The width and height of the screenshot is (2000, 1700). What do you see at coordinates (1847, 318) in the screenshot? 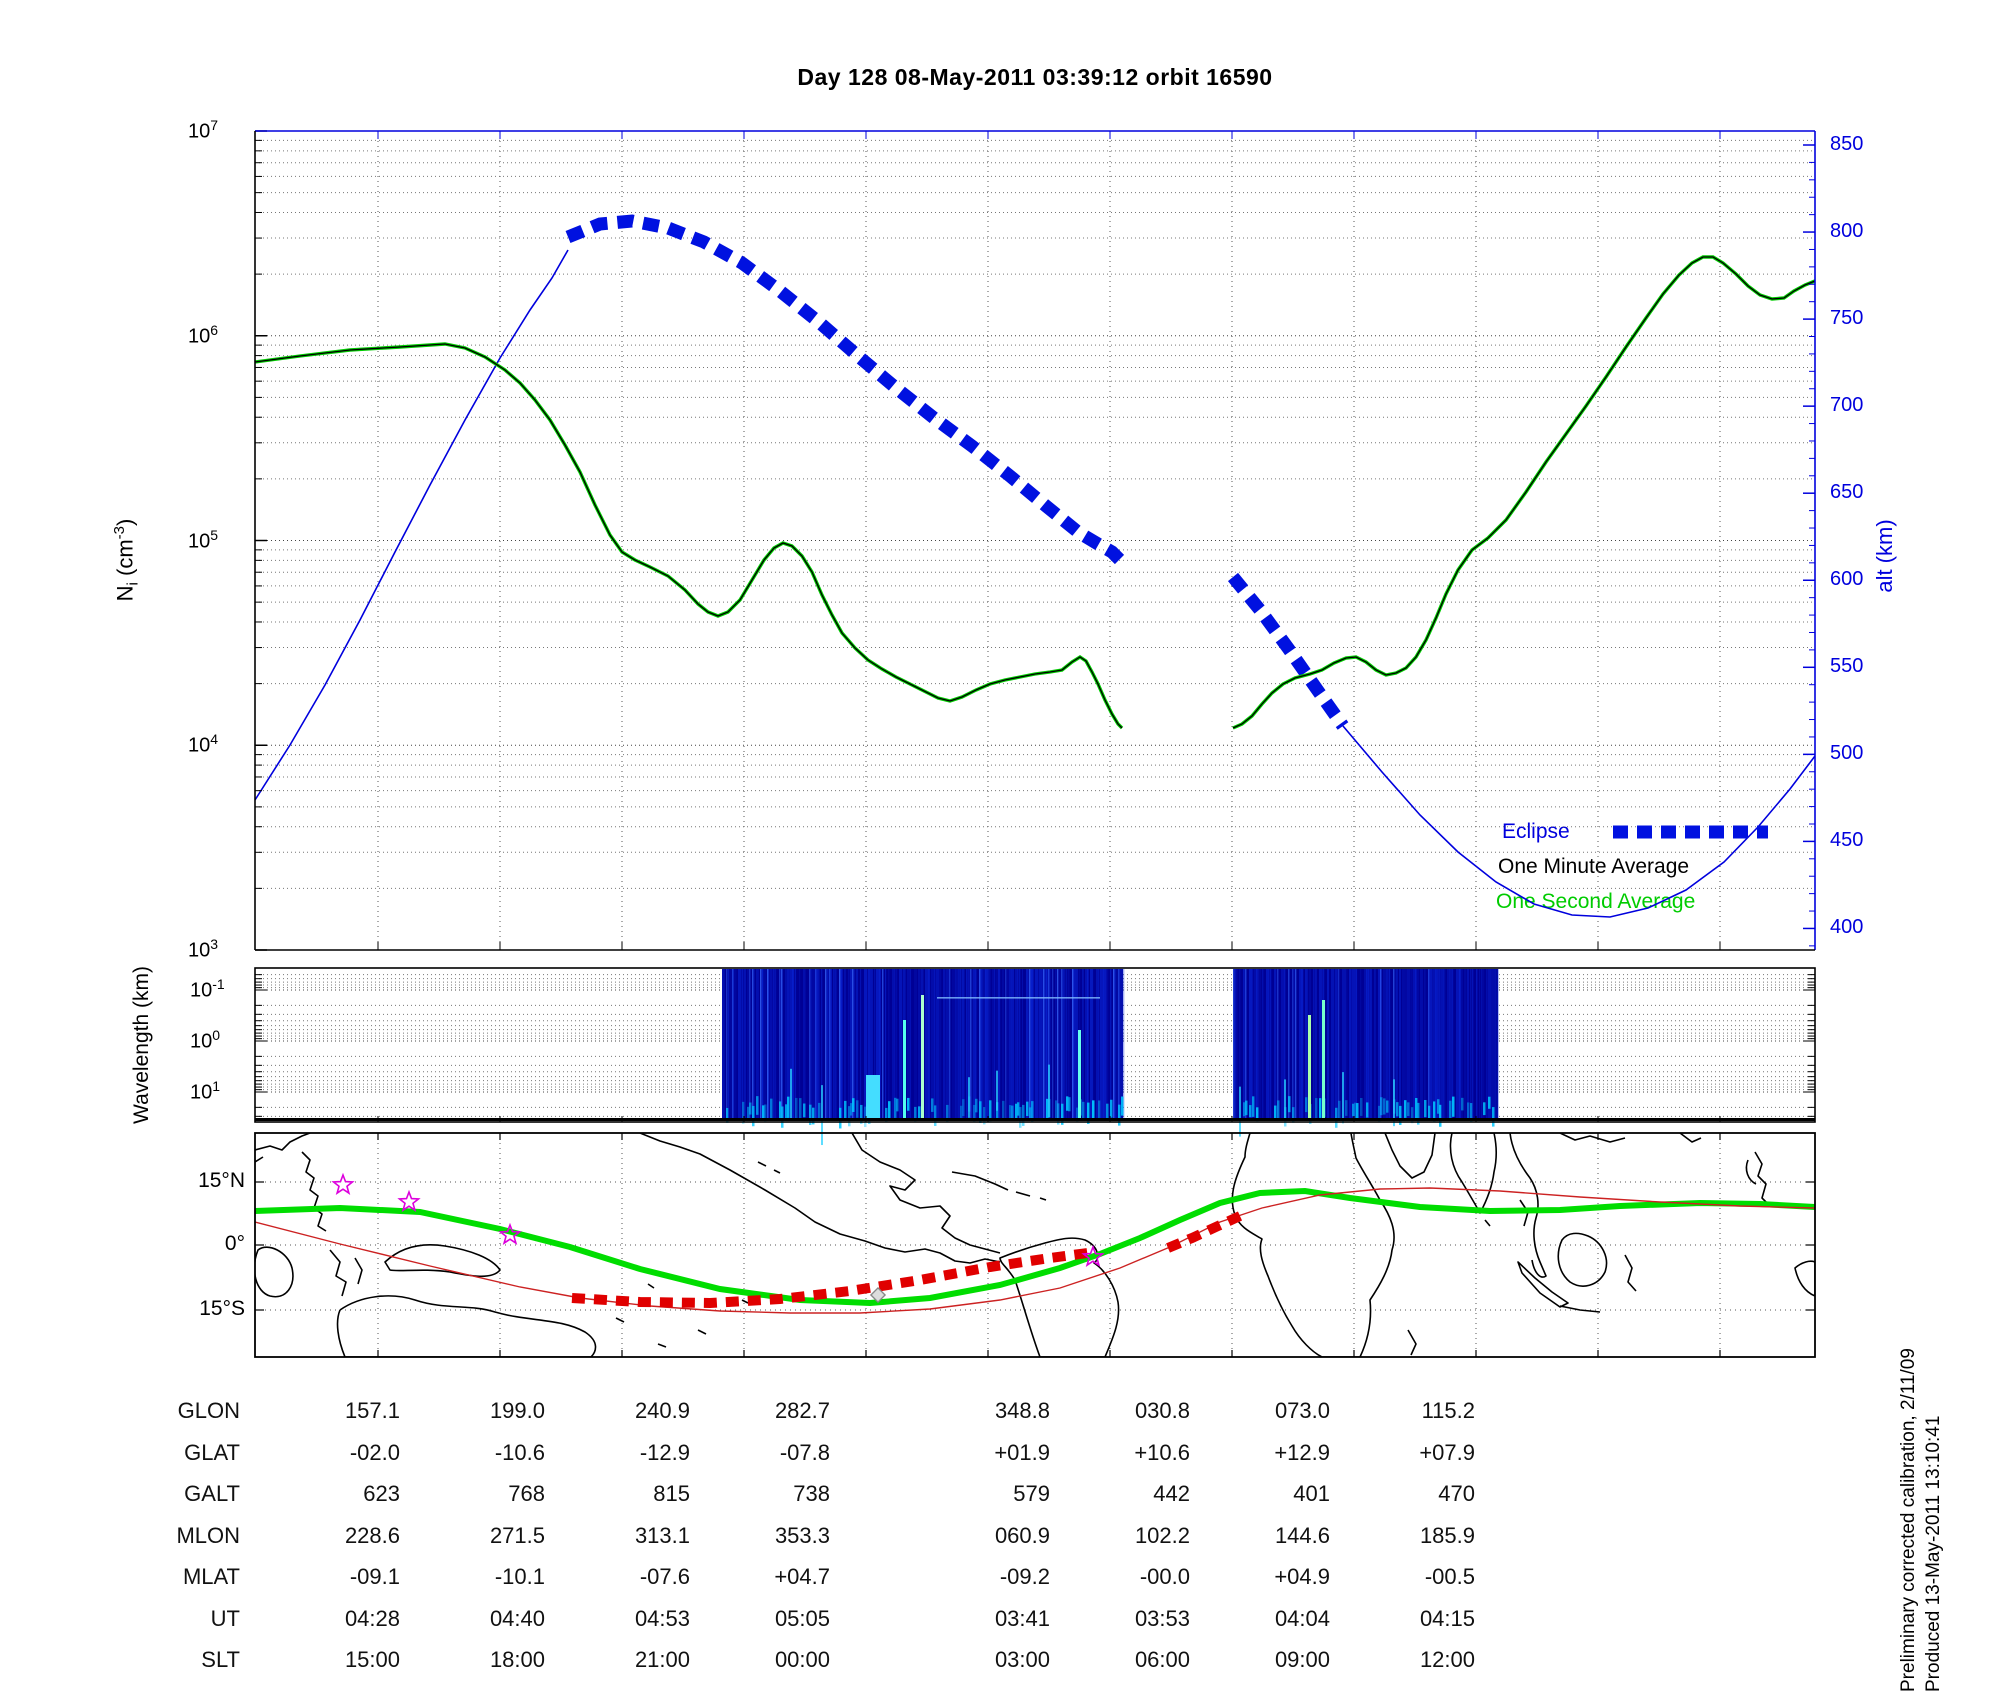
I see `alt-tick-750: 750` at bounding box center [1847, 318].